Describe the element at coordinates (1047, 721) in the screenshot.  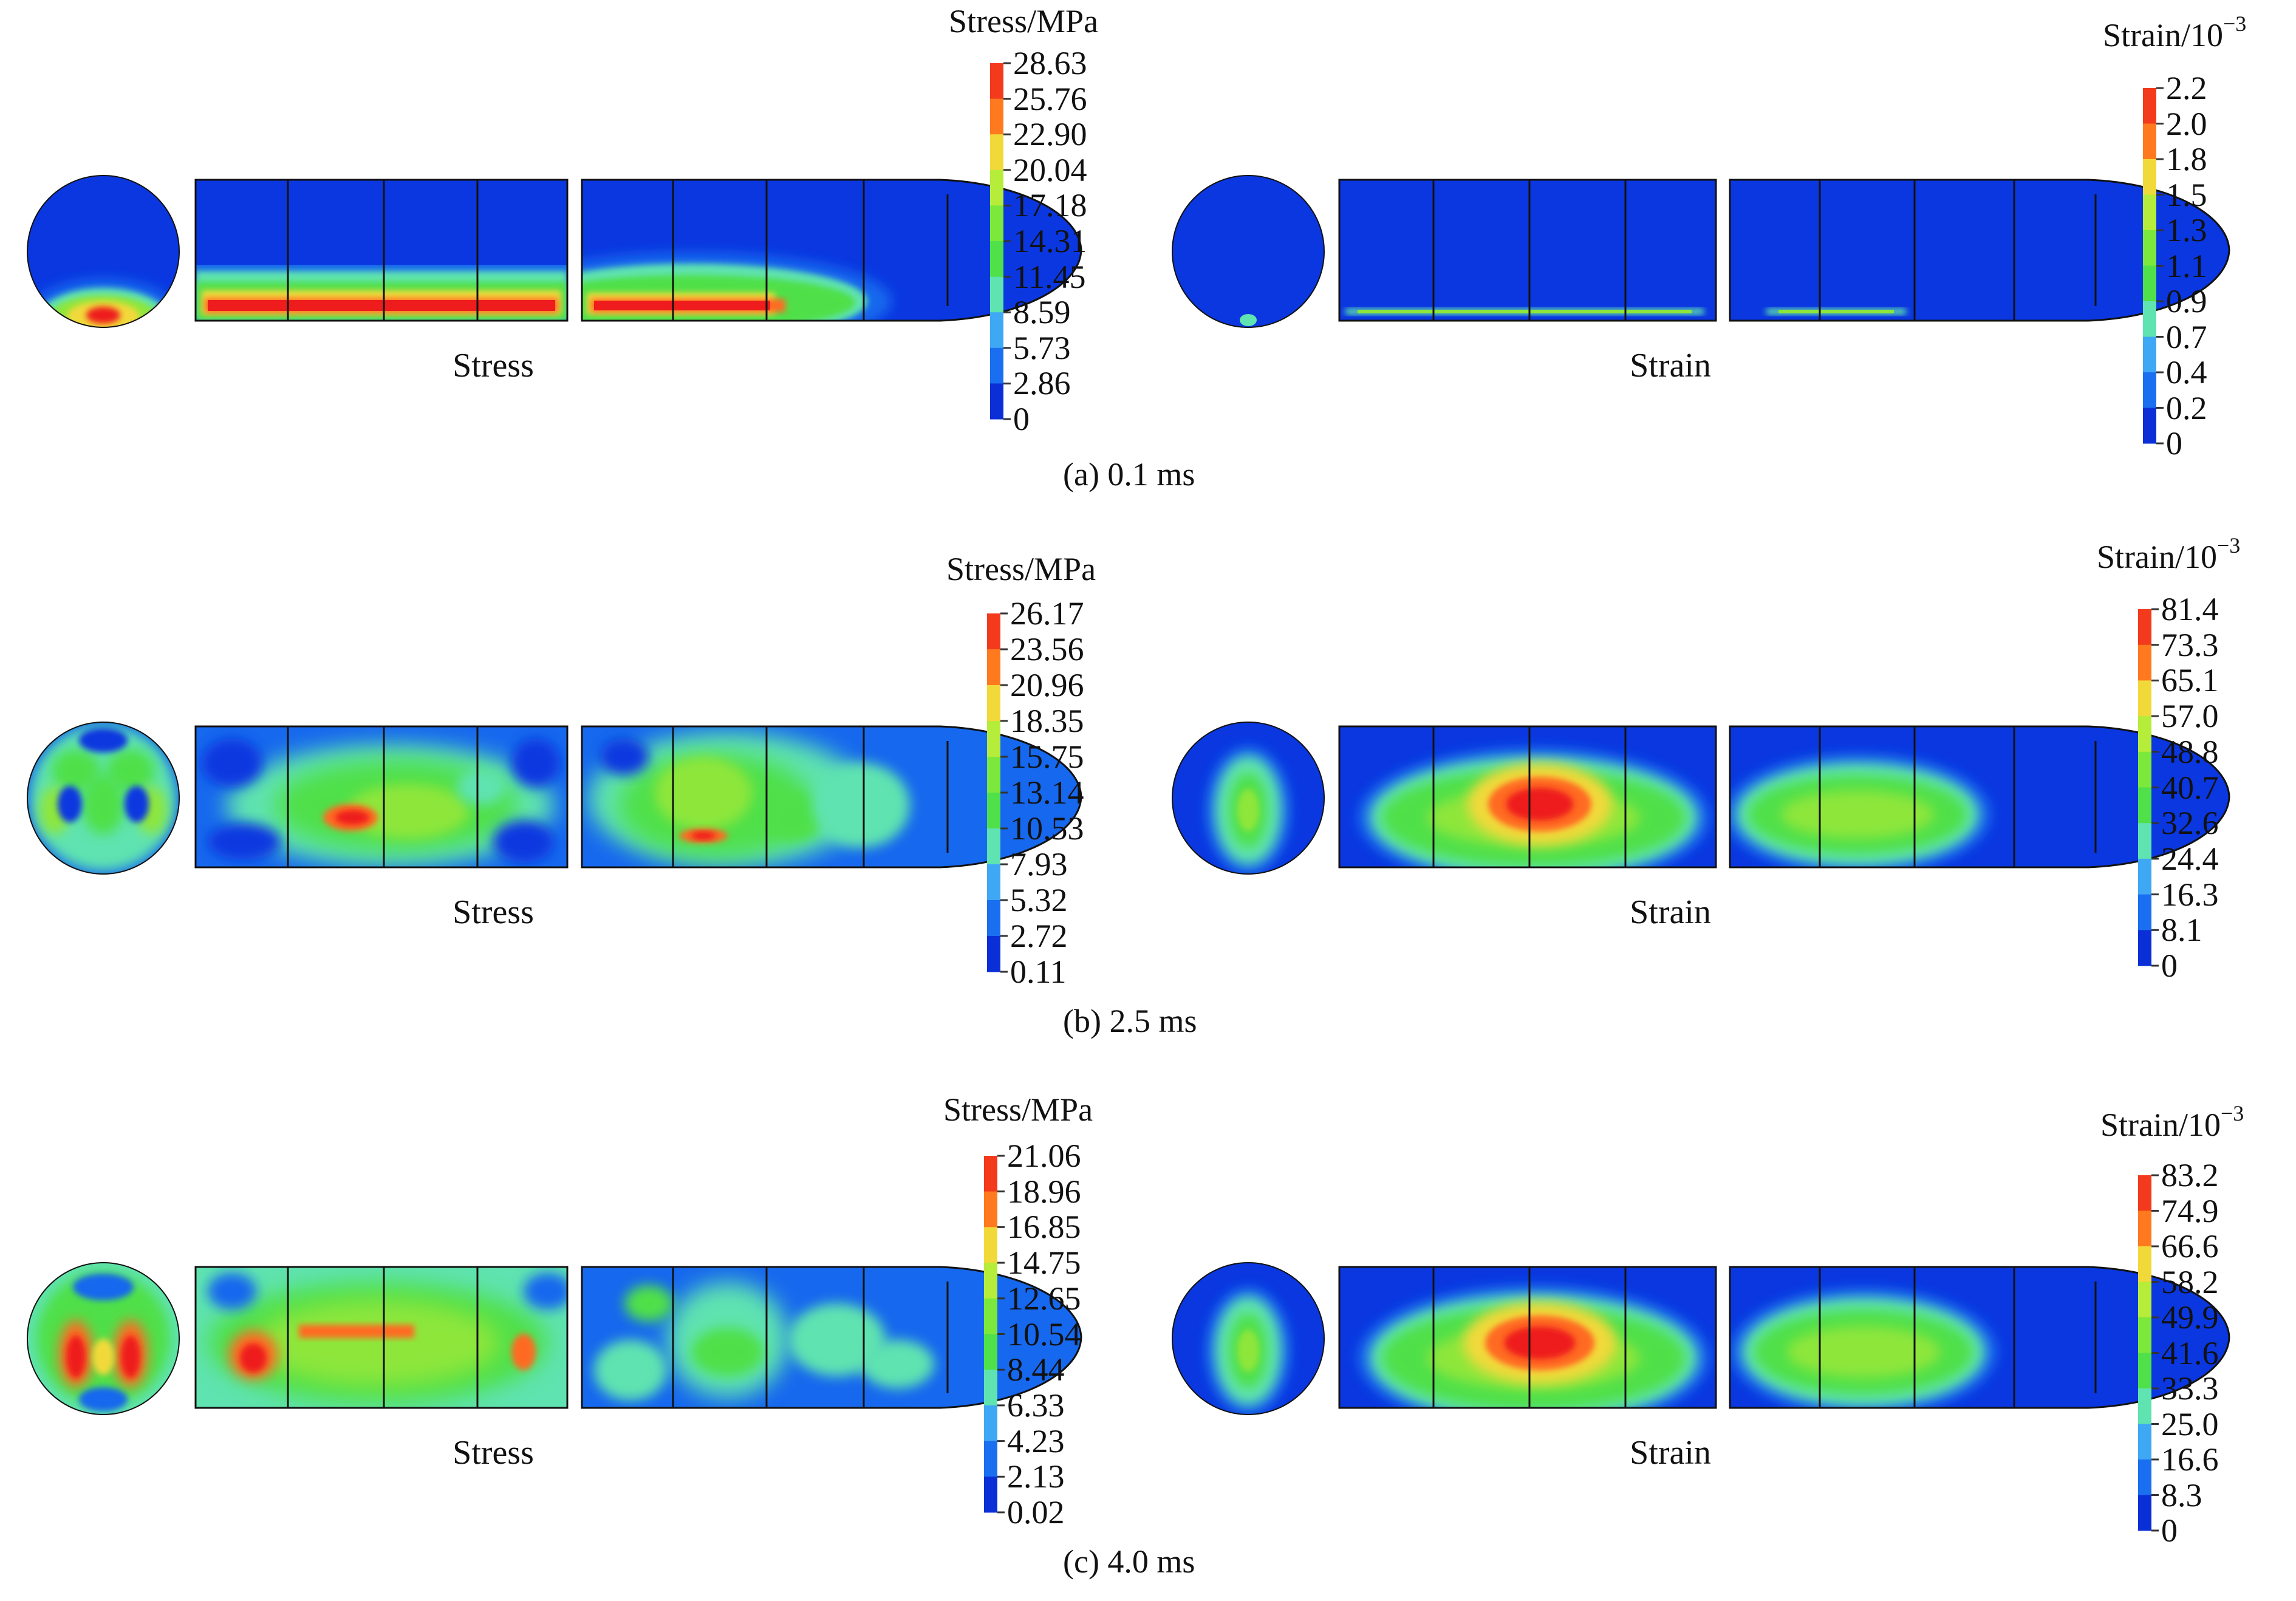
I see `stress-legend-tick-label: 18.35` at that location.